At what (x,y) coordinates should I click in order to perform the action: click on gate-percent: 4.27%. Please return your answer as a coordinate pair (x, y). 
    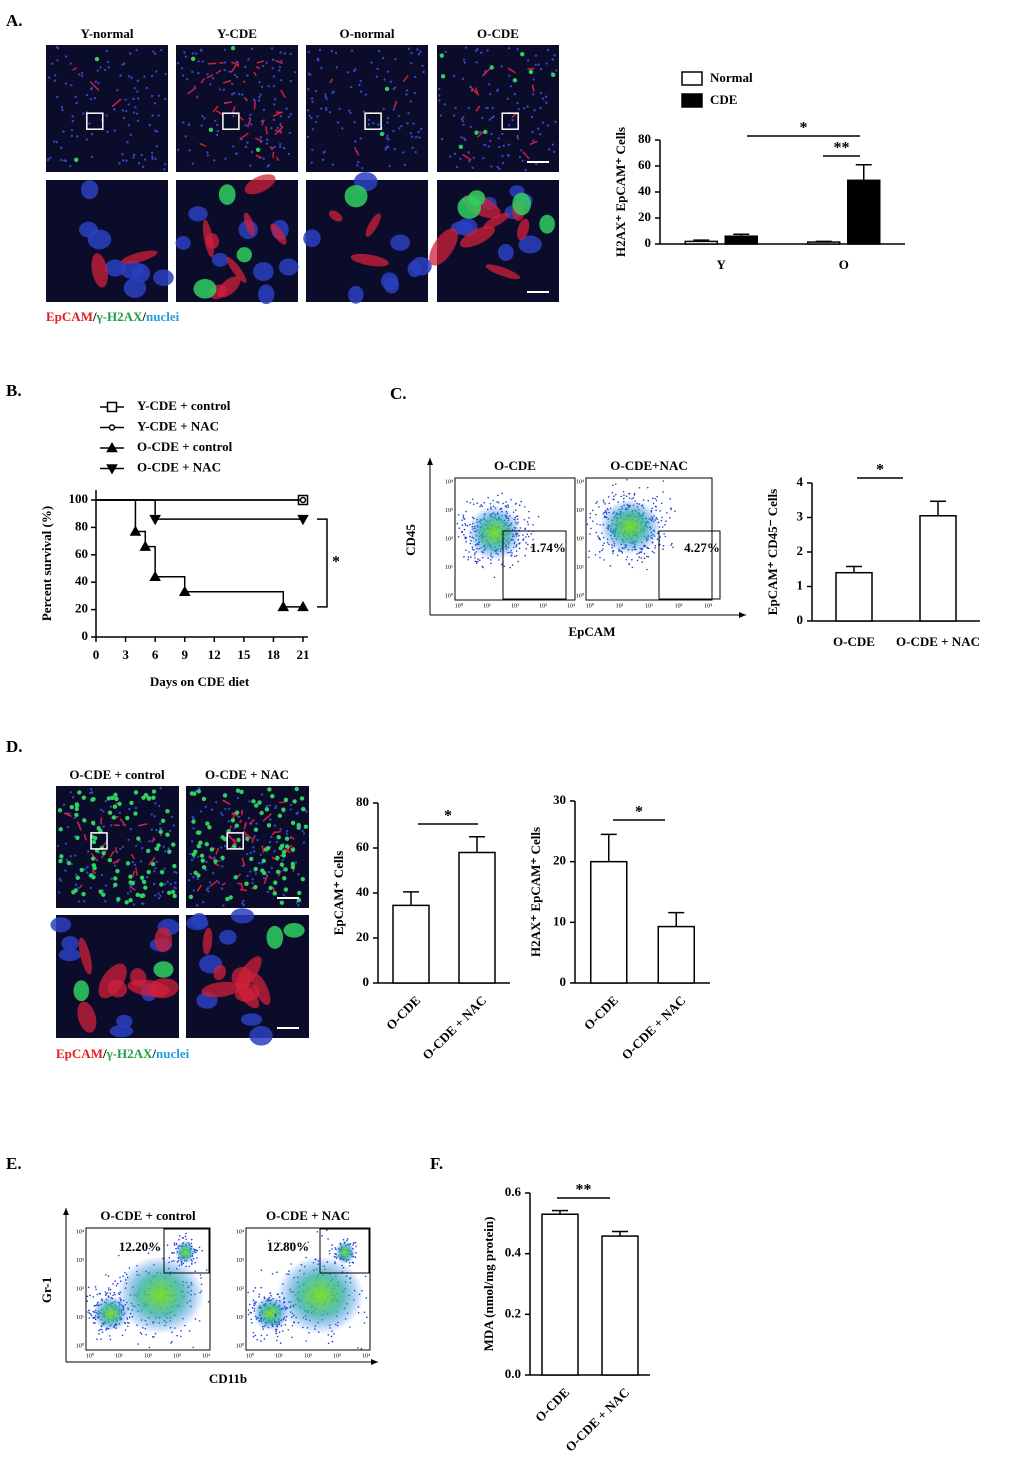
    Looking at the image, I should click on (702, 547).